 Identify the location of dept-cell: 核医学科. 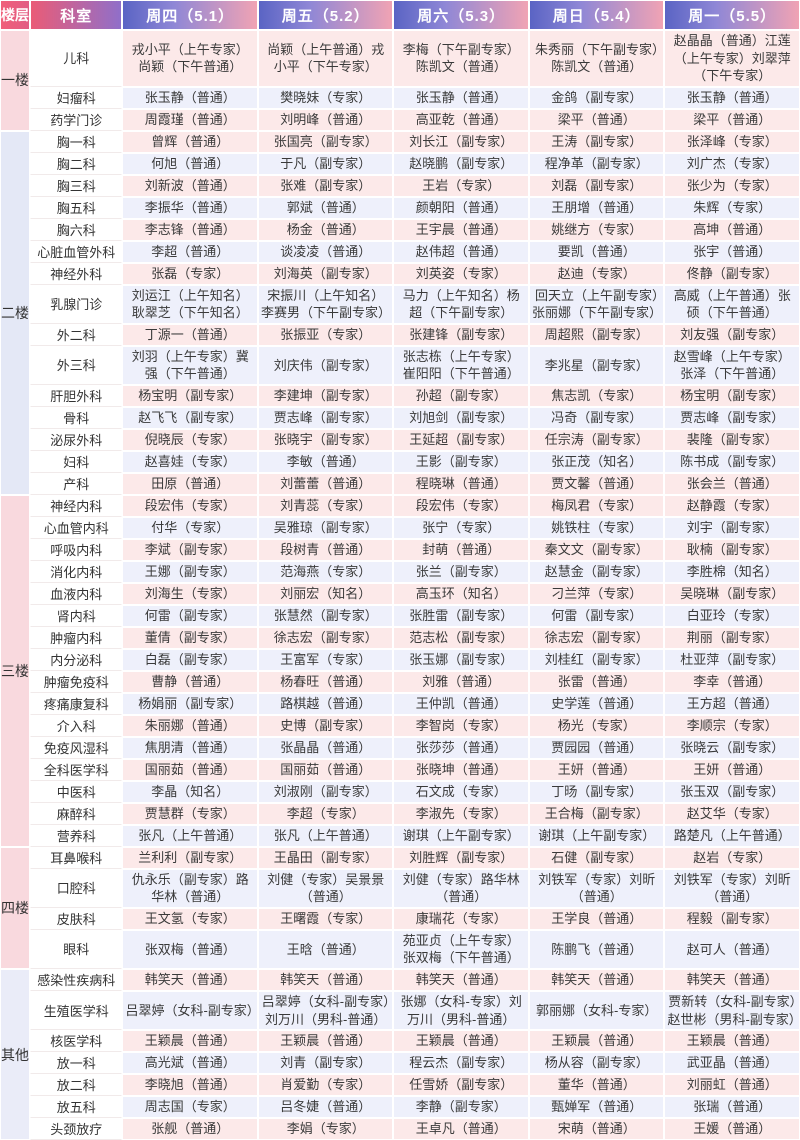
(76, 1041).